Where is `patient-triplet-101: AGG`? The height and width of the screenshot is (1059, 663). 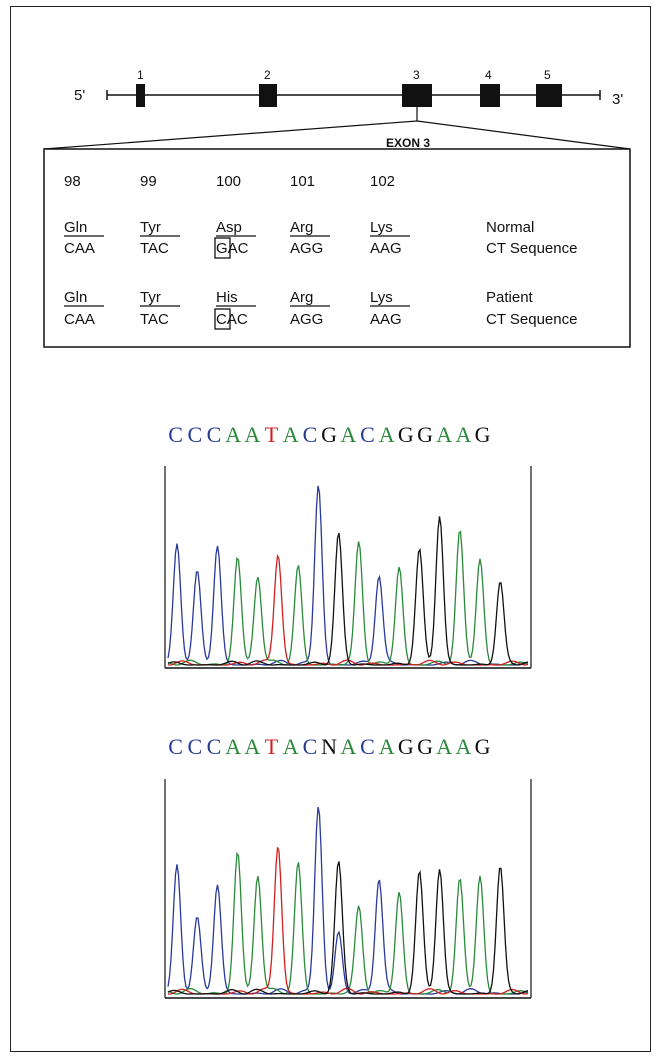
patient-triplet-101: AGG is located at coordinates (306, 319).